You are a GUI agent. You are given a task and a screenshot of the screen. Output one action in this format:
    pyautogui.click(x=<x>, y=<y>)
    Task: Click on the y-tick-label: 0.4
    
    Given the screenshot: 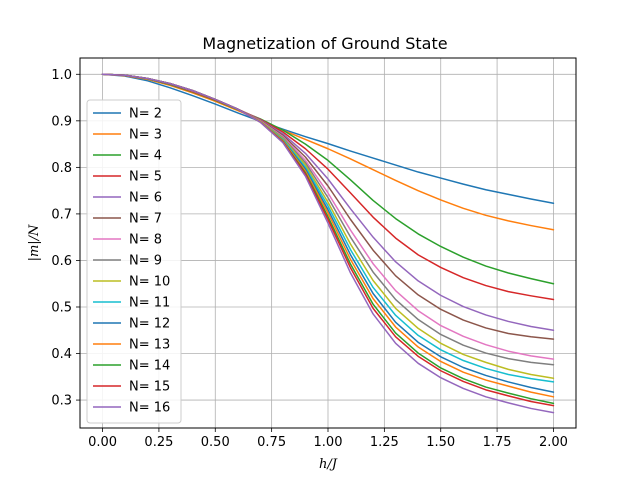 What is the action you would take?
    pyautogui.click(x=61, y=354)
    